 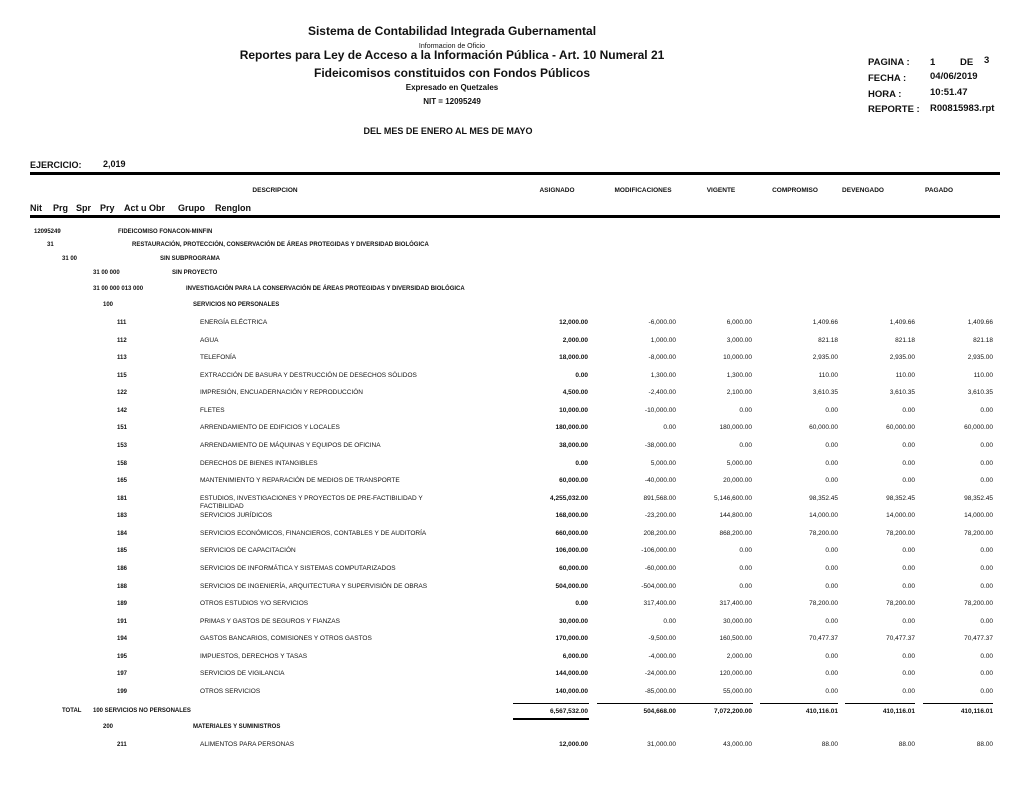 I want to click on renglon-desc: AGUA, so click(x=209, y=340).